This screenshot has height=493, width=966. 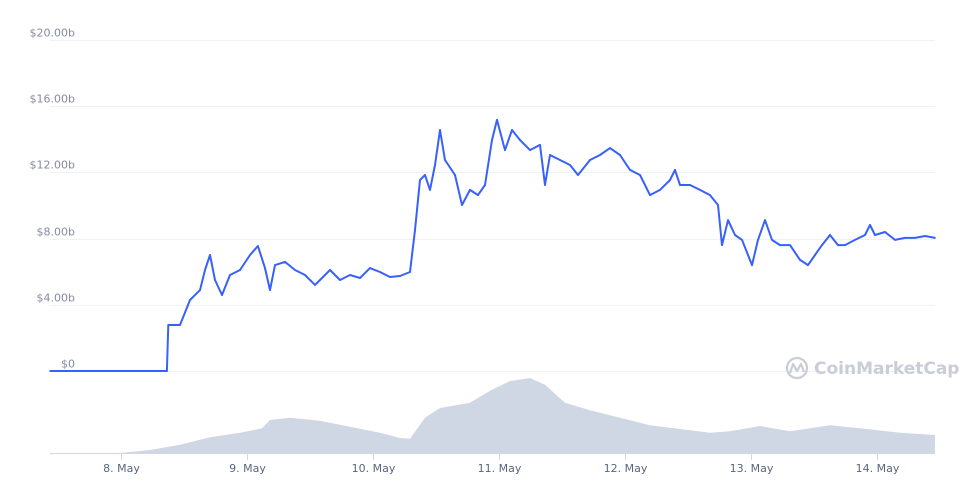 What do you see at coordinates (886, 369) in the screenshot?
I see `watermark-text: CoinMarketCap` at bounding box center [886, 369].